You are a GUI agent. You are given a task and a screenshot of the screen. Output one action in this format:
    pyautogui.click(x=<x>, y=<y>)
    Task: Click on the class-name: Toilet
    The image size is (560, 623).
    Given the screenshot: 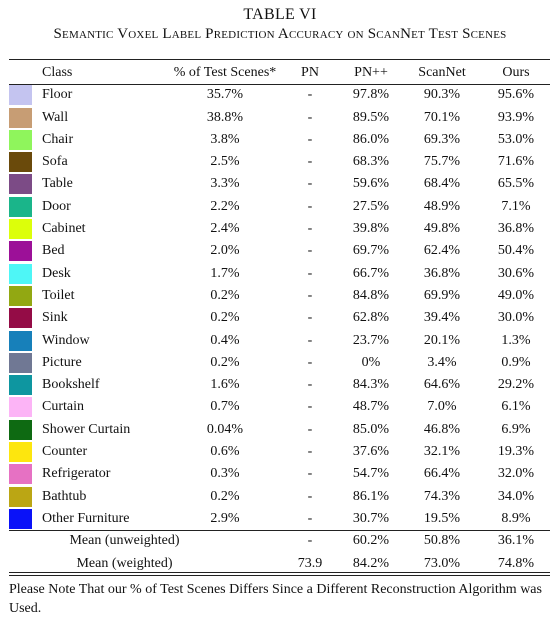 What is the action you would take?
    pyautogui.click(x=58, y=295)
    